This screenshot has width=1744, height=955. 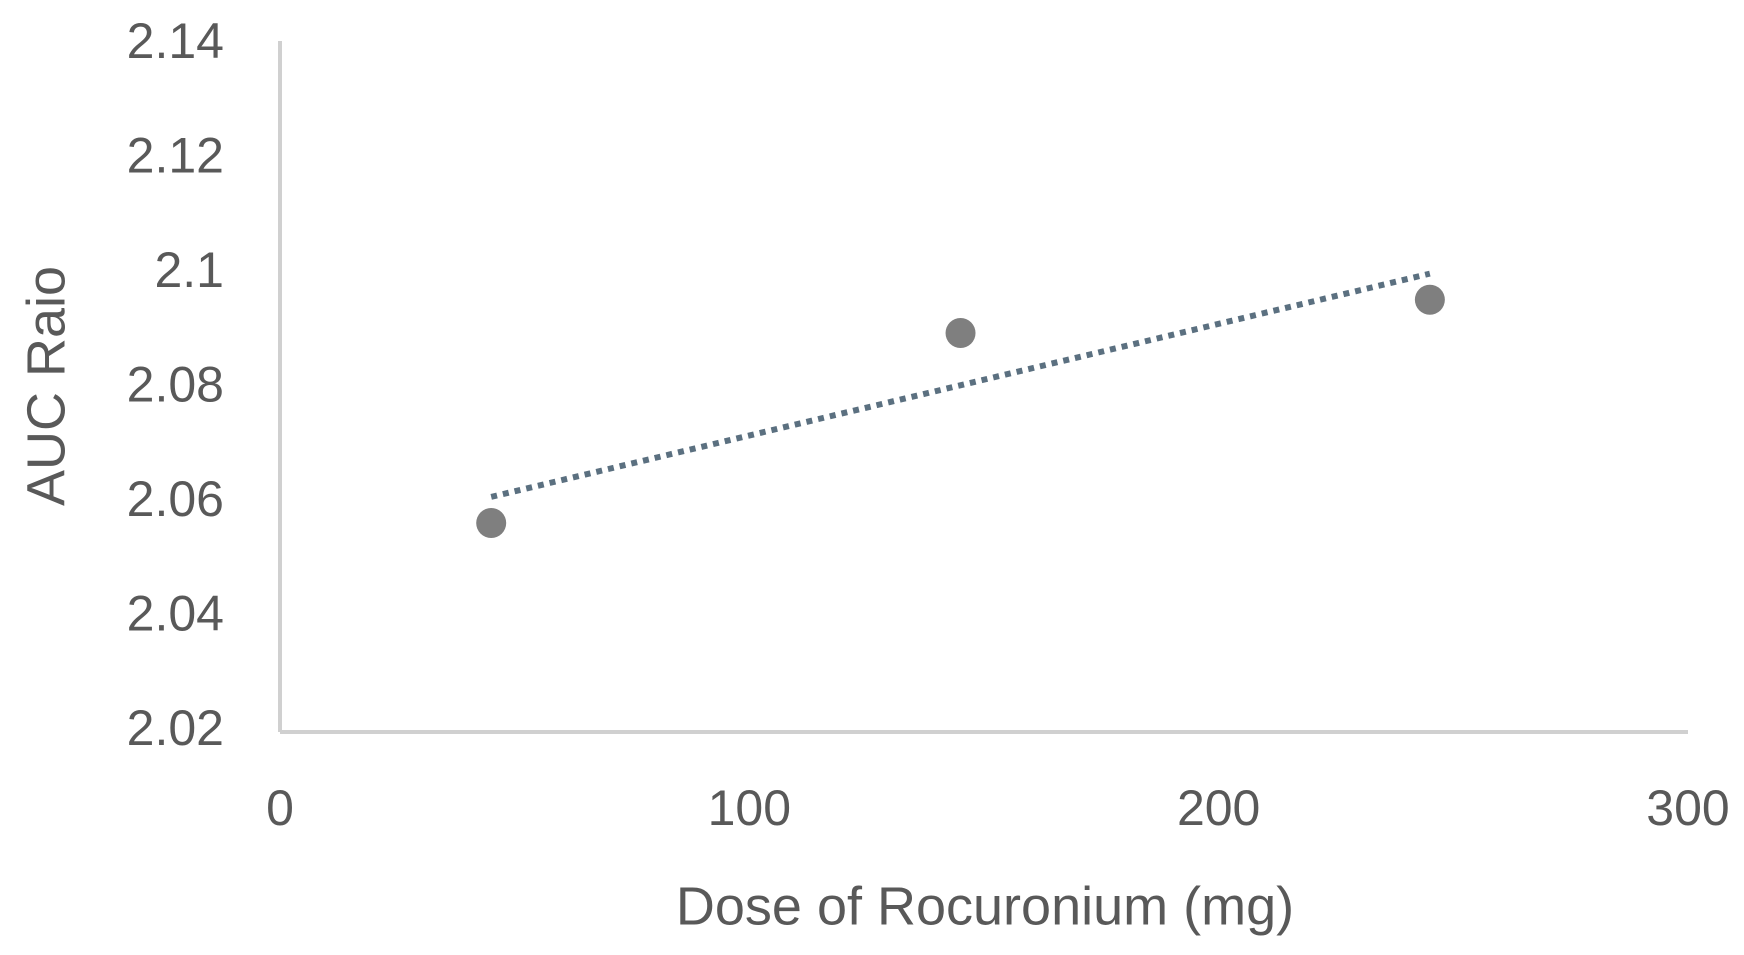 What do you see at coordinates (175, 499) in the screenshot?
I see `y-tick-label: 2.06` at bounding box center [175, 499].